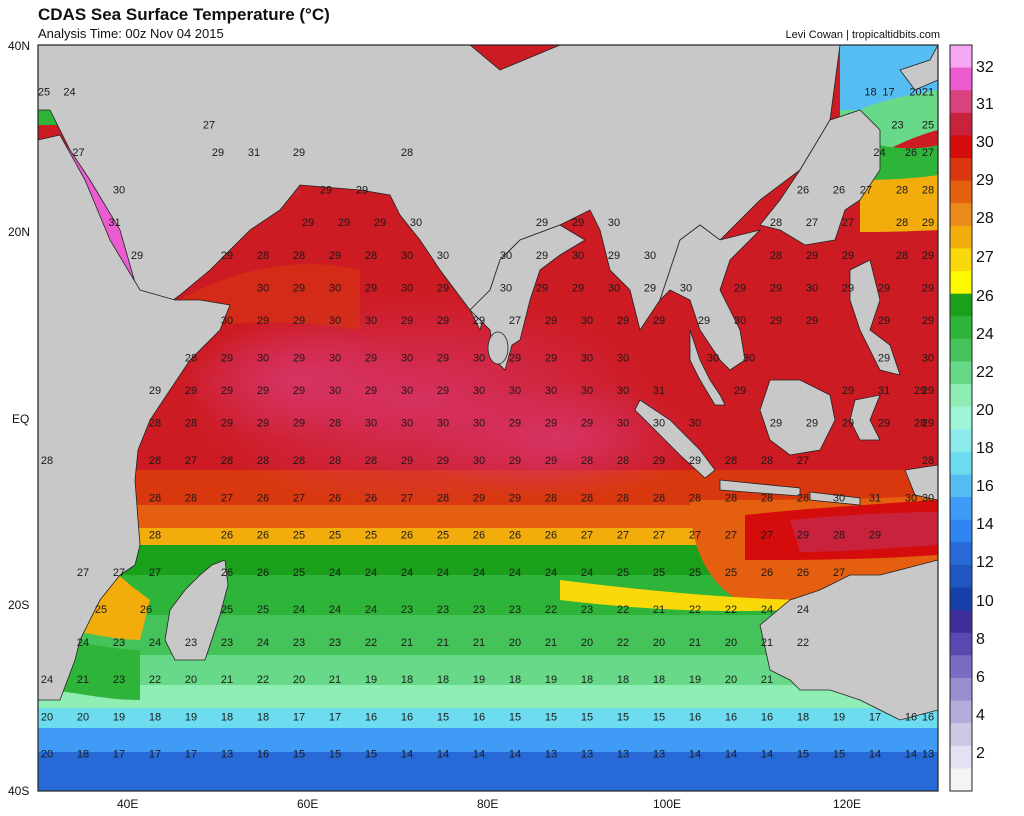  I want to click on colorbar-label: 31, so click(985, 104).